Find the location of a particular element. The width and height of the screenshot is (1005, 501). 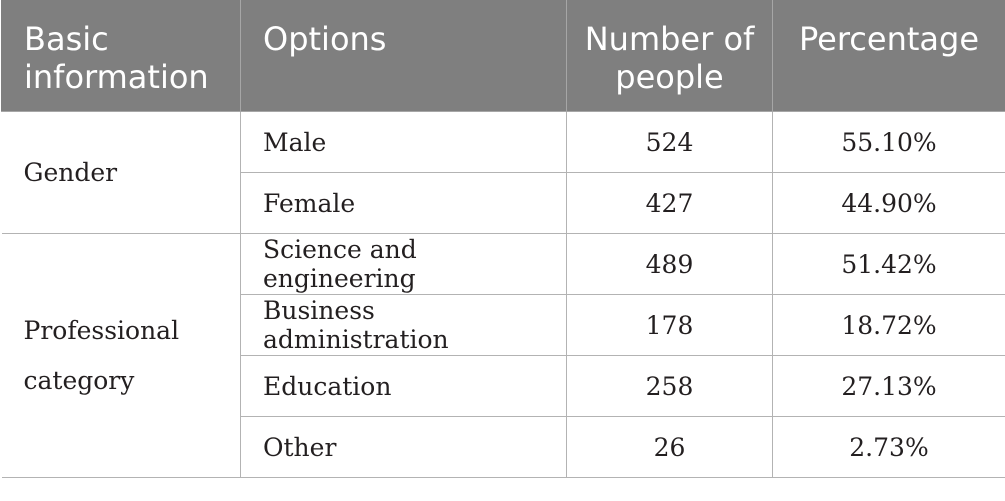

option-cell: Other is located at coordinates (403, 447).